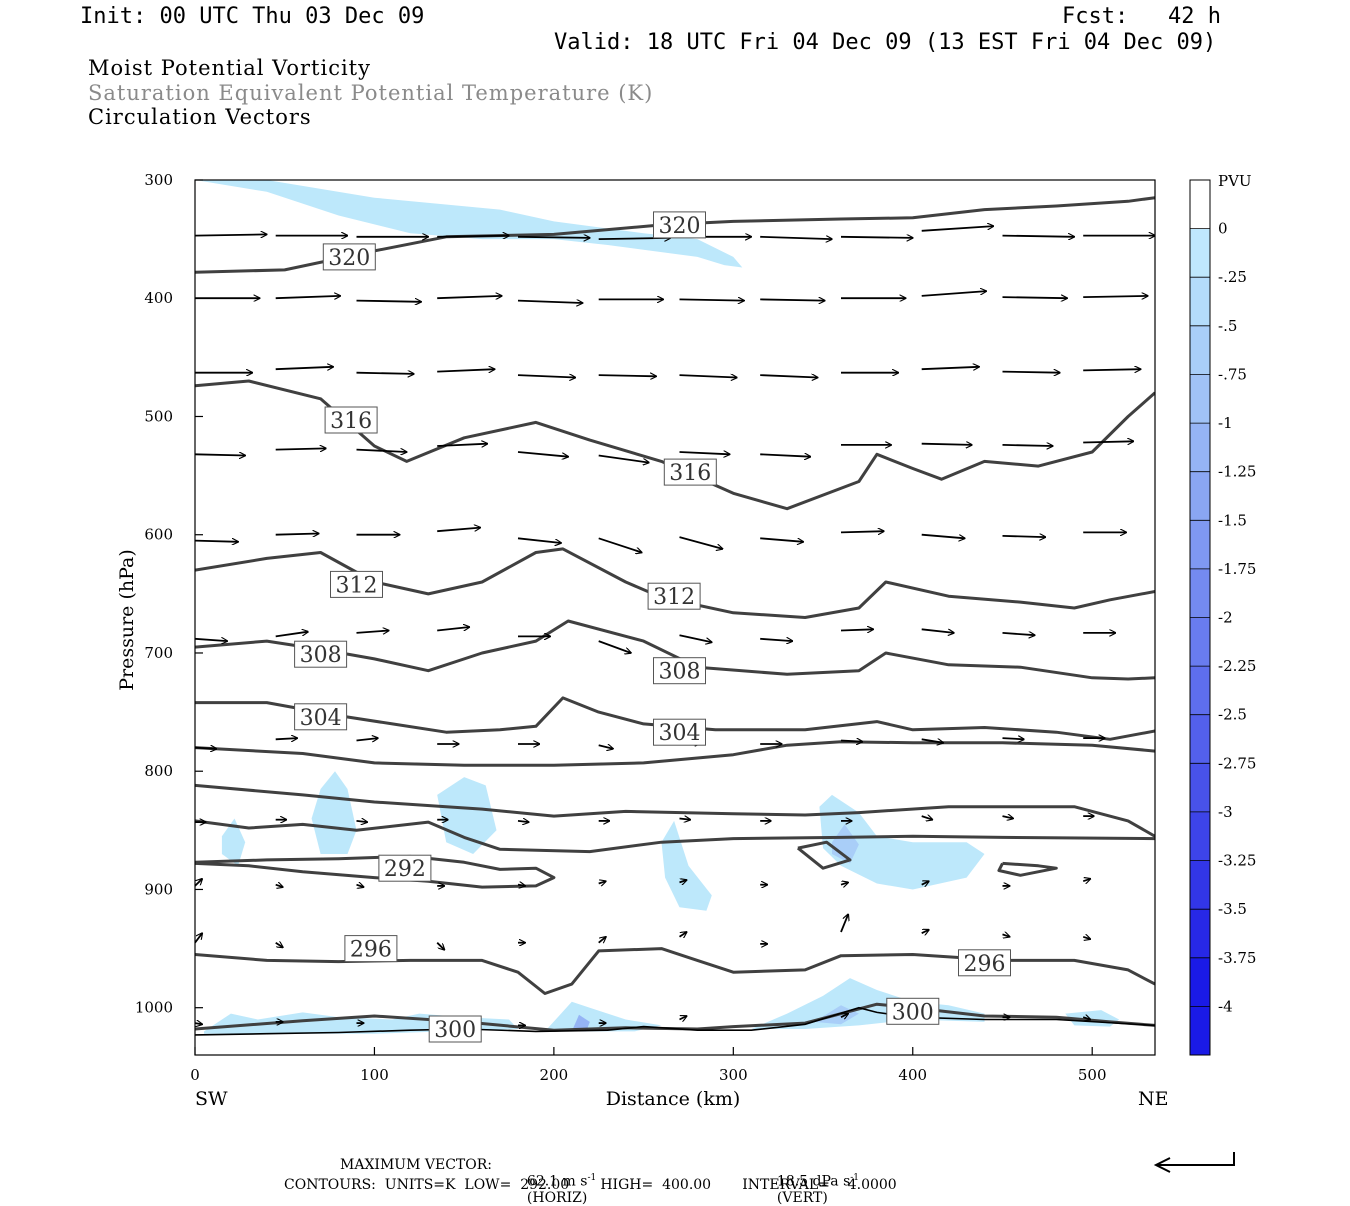 Image resolution: width=1350 pixels, height=1206 pixels. What do you see at coordinates (679, 671) in the screenshot?
I see `contour-label-7: 308` at bounding box center [679, 671].